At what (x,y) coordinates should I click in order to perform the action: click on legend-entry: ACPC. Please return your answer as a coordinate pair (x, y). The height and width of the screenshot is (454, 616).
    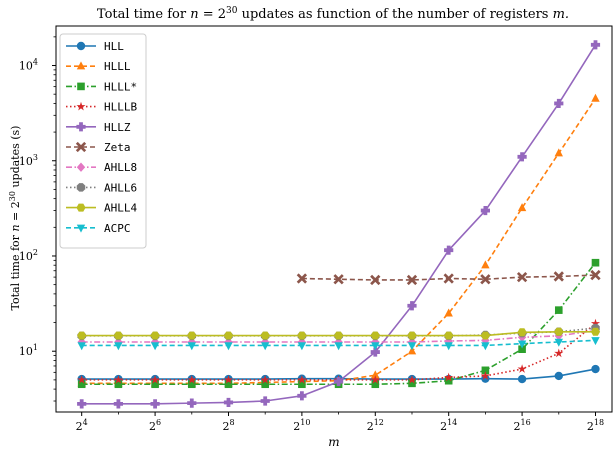
    Looking at the image, I should click on (98, 228).